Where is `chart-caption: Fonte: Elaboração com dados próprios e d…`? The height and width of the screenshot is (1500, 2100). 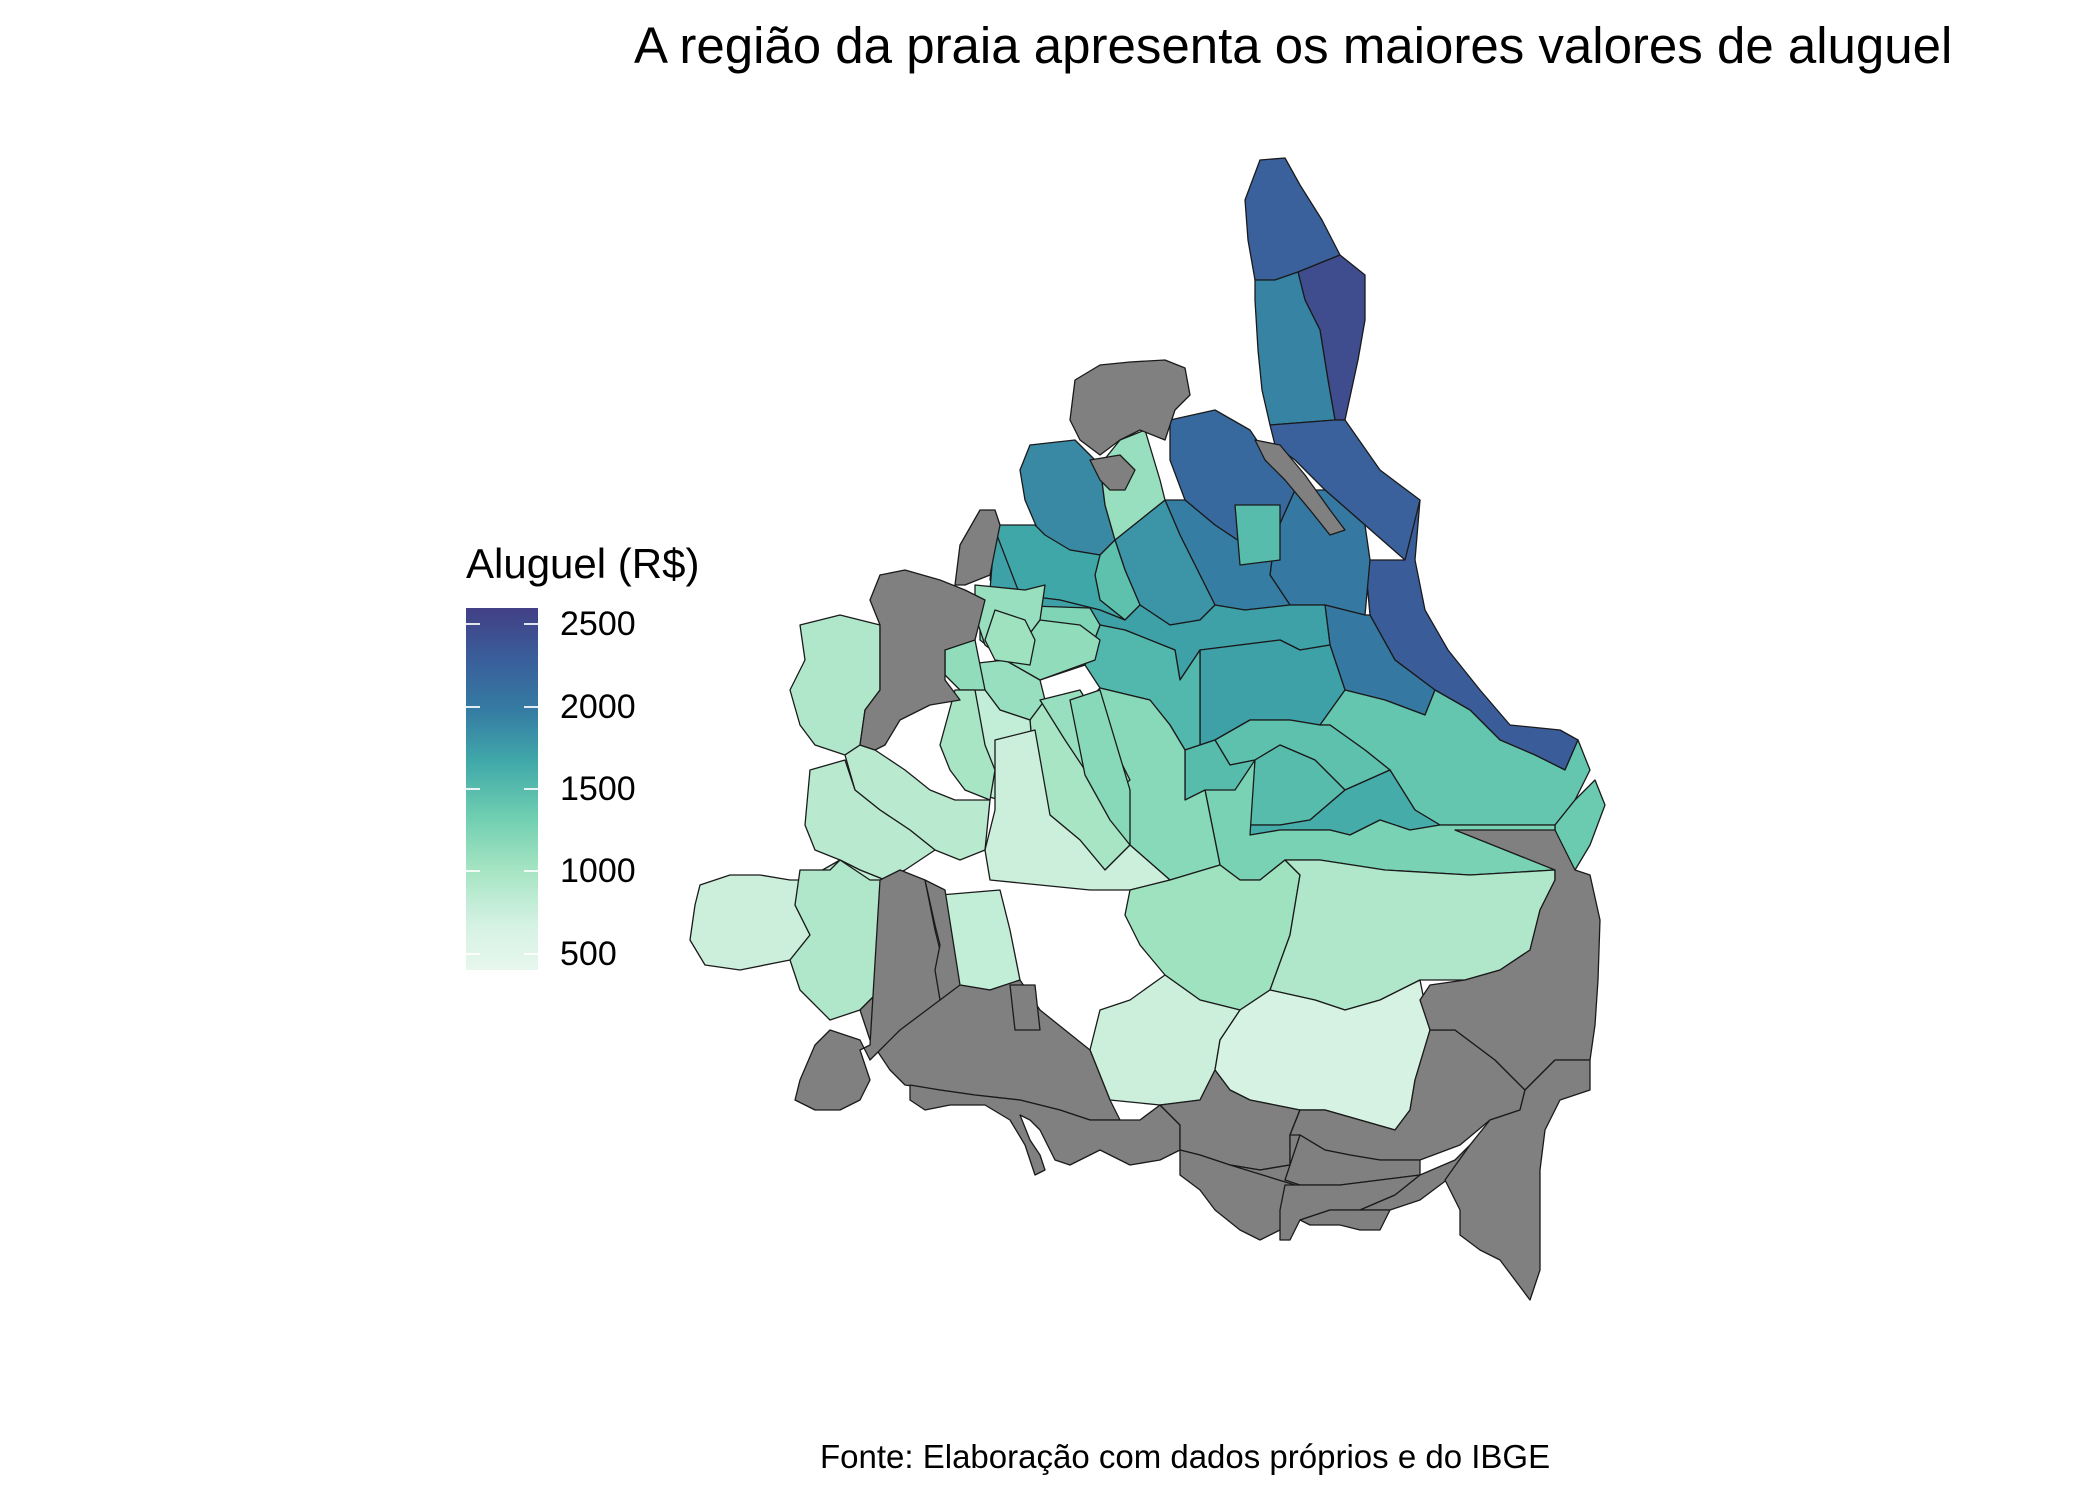
chart-caption: Fonte: Elaboração com dados próprios e d… is located at coordinates (1185, 1456).